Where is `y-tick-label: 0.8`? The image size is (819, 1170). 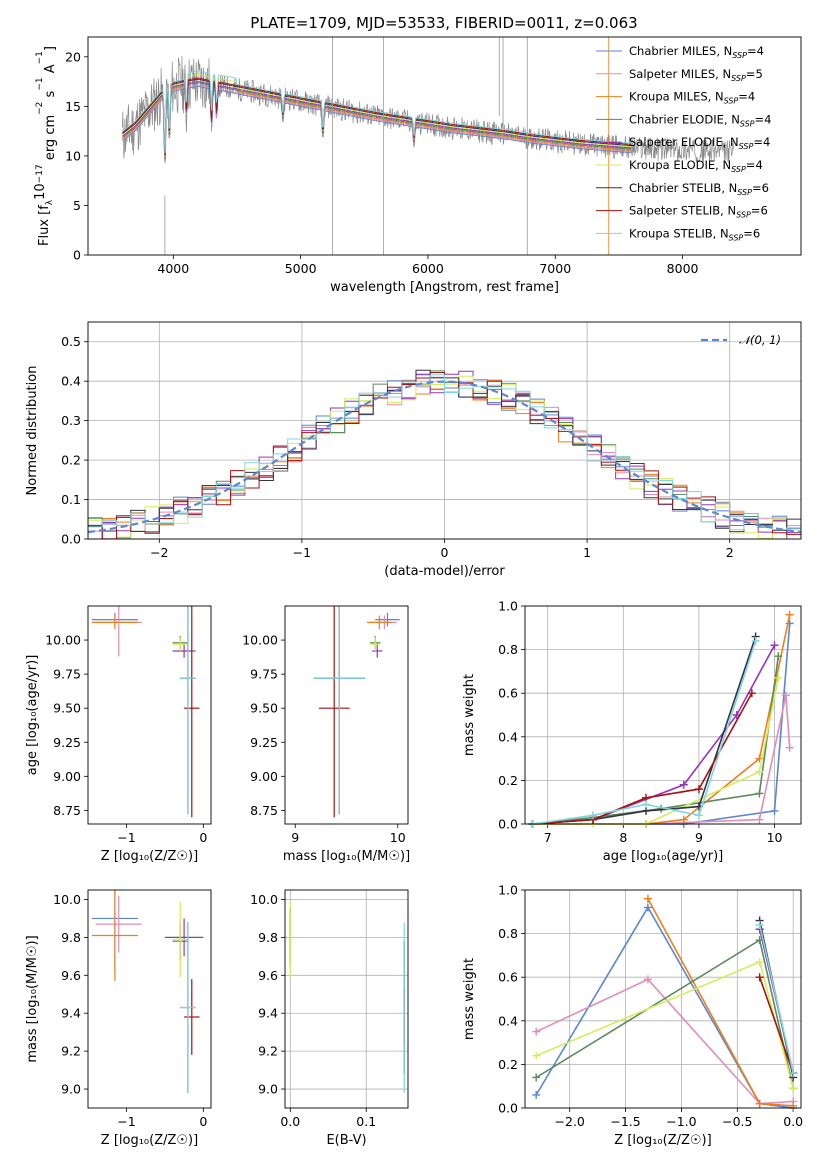 y-tick-label: 0.8 is located at coordinates (508, 933).